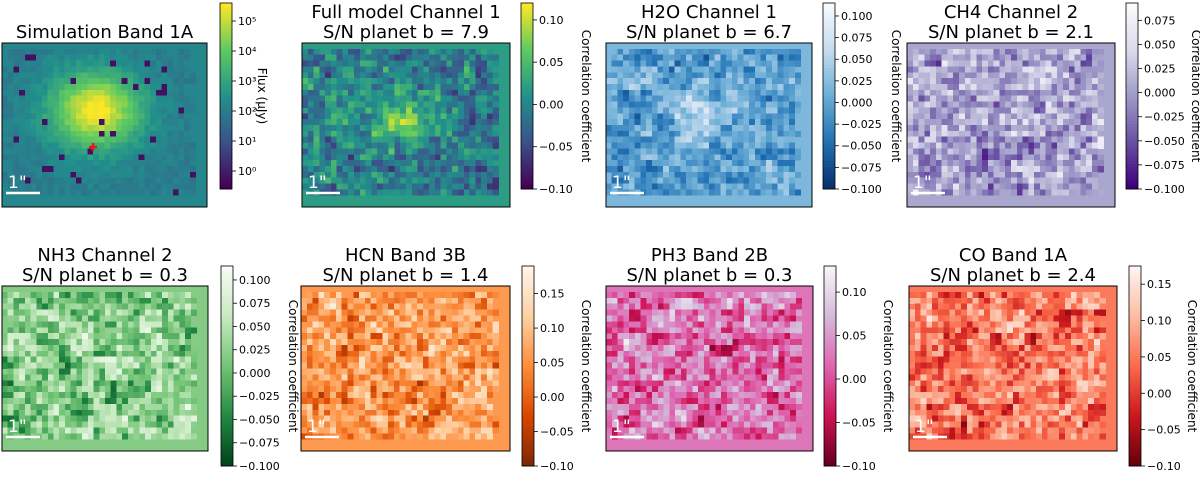 The height and width of the screenshot is (483, 1200). I want to click on heatmap-cells, so click(1005, 122).